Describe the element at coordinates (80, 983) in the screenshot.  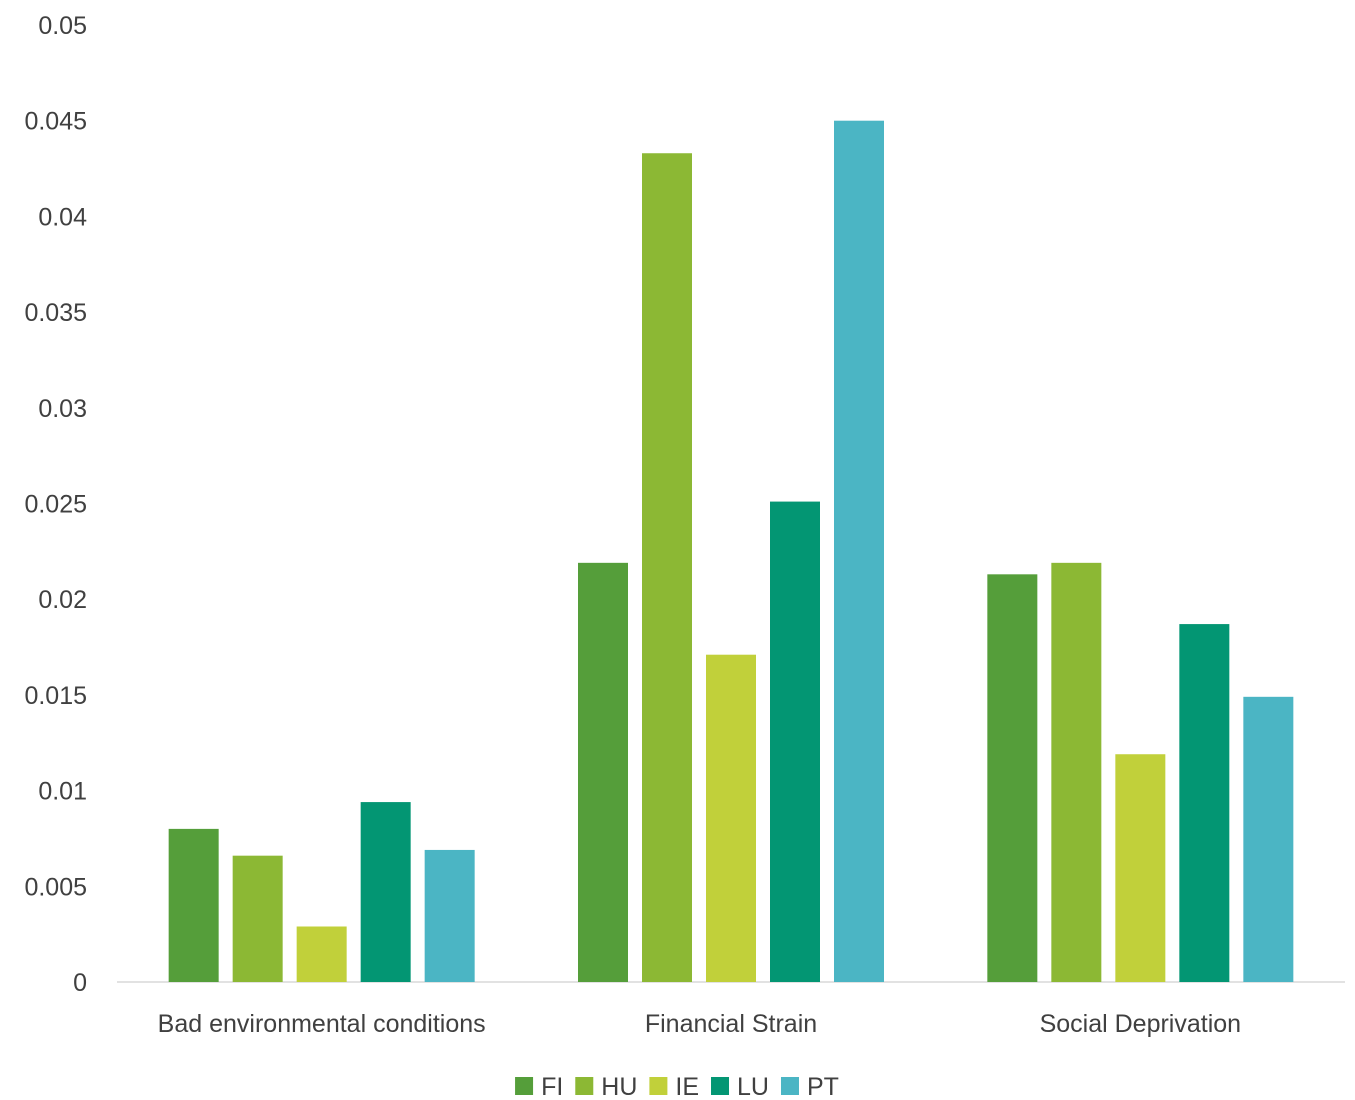
I see `y-tick-label: 0` at that location.